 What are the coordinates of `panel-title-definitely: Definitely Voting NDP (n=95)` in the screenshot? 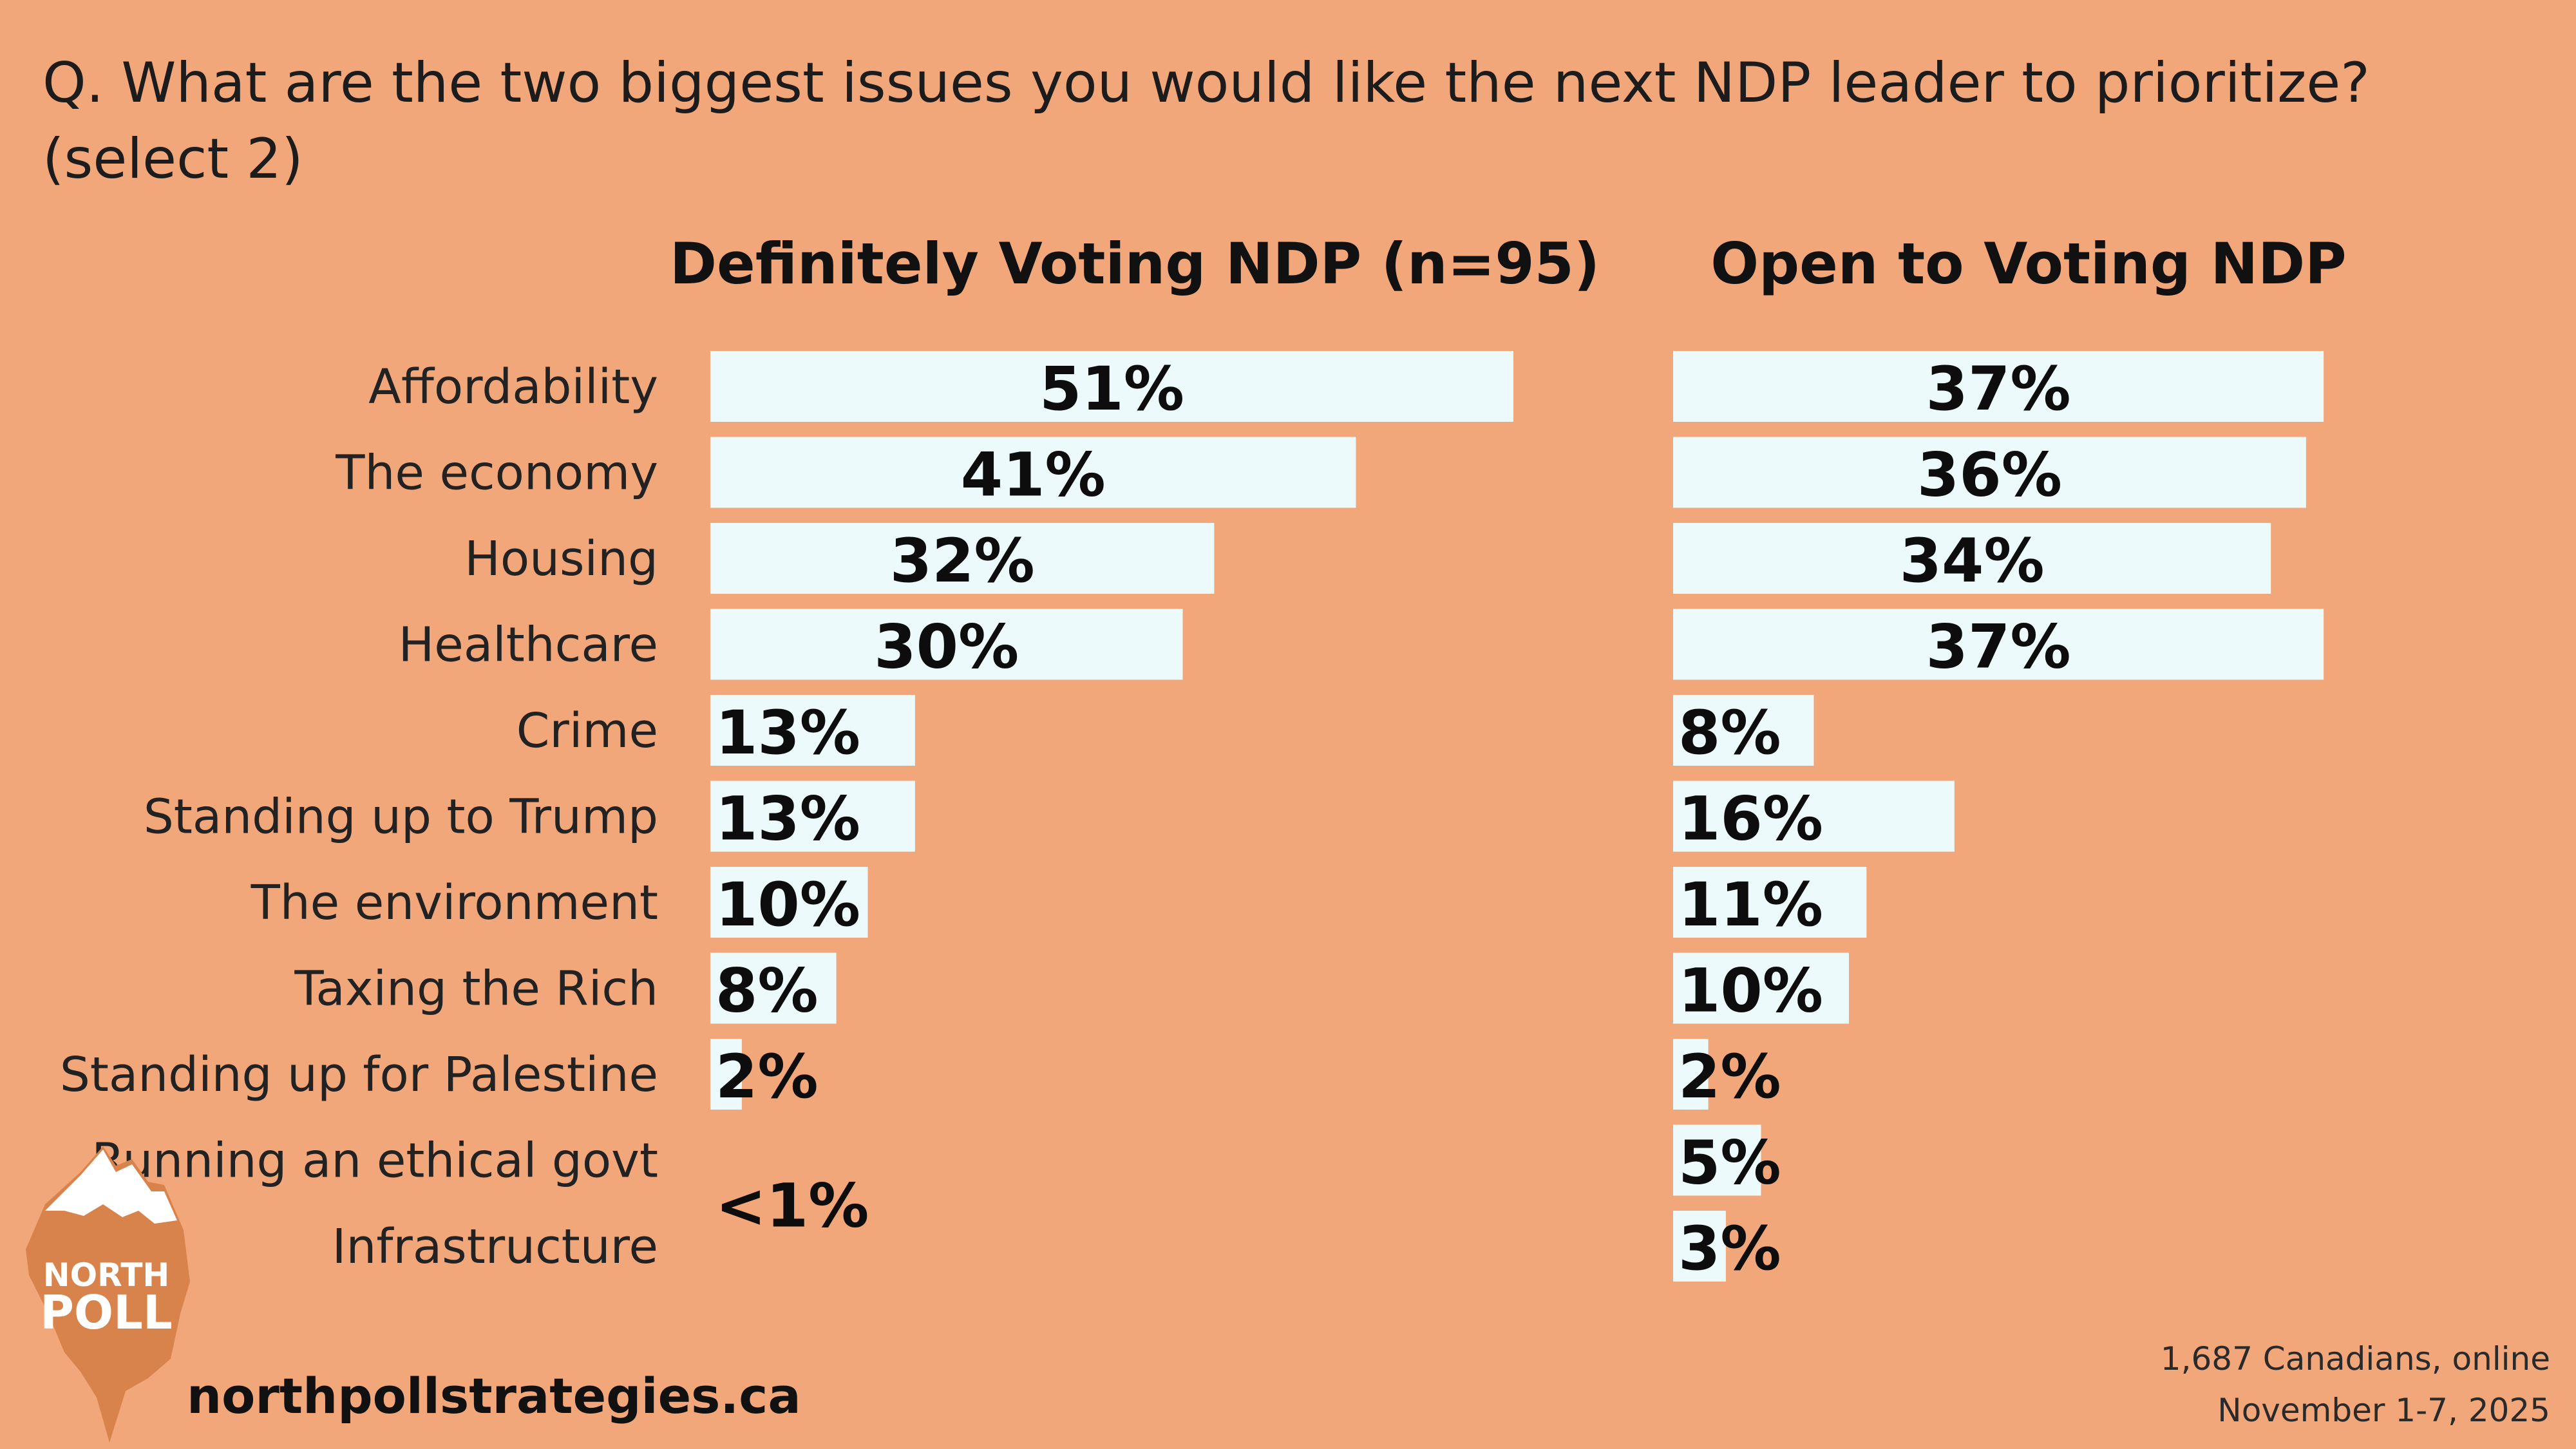 It's located at (1135, 264).